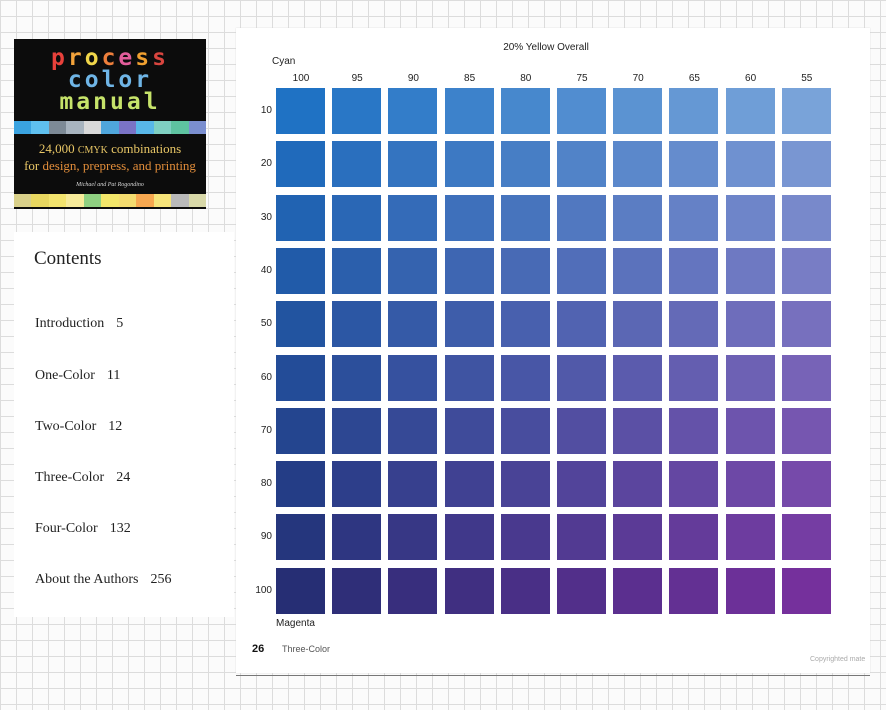 Image resolution: width=886 pixels, height=710 pixels. What do you see at coordinates (258, 649) in the screenshot?
I see `page-number: 26` at bounding box center [258, 649].